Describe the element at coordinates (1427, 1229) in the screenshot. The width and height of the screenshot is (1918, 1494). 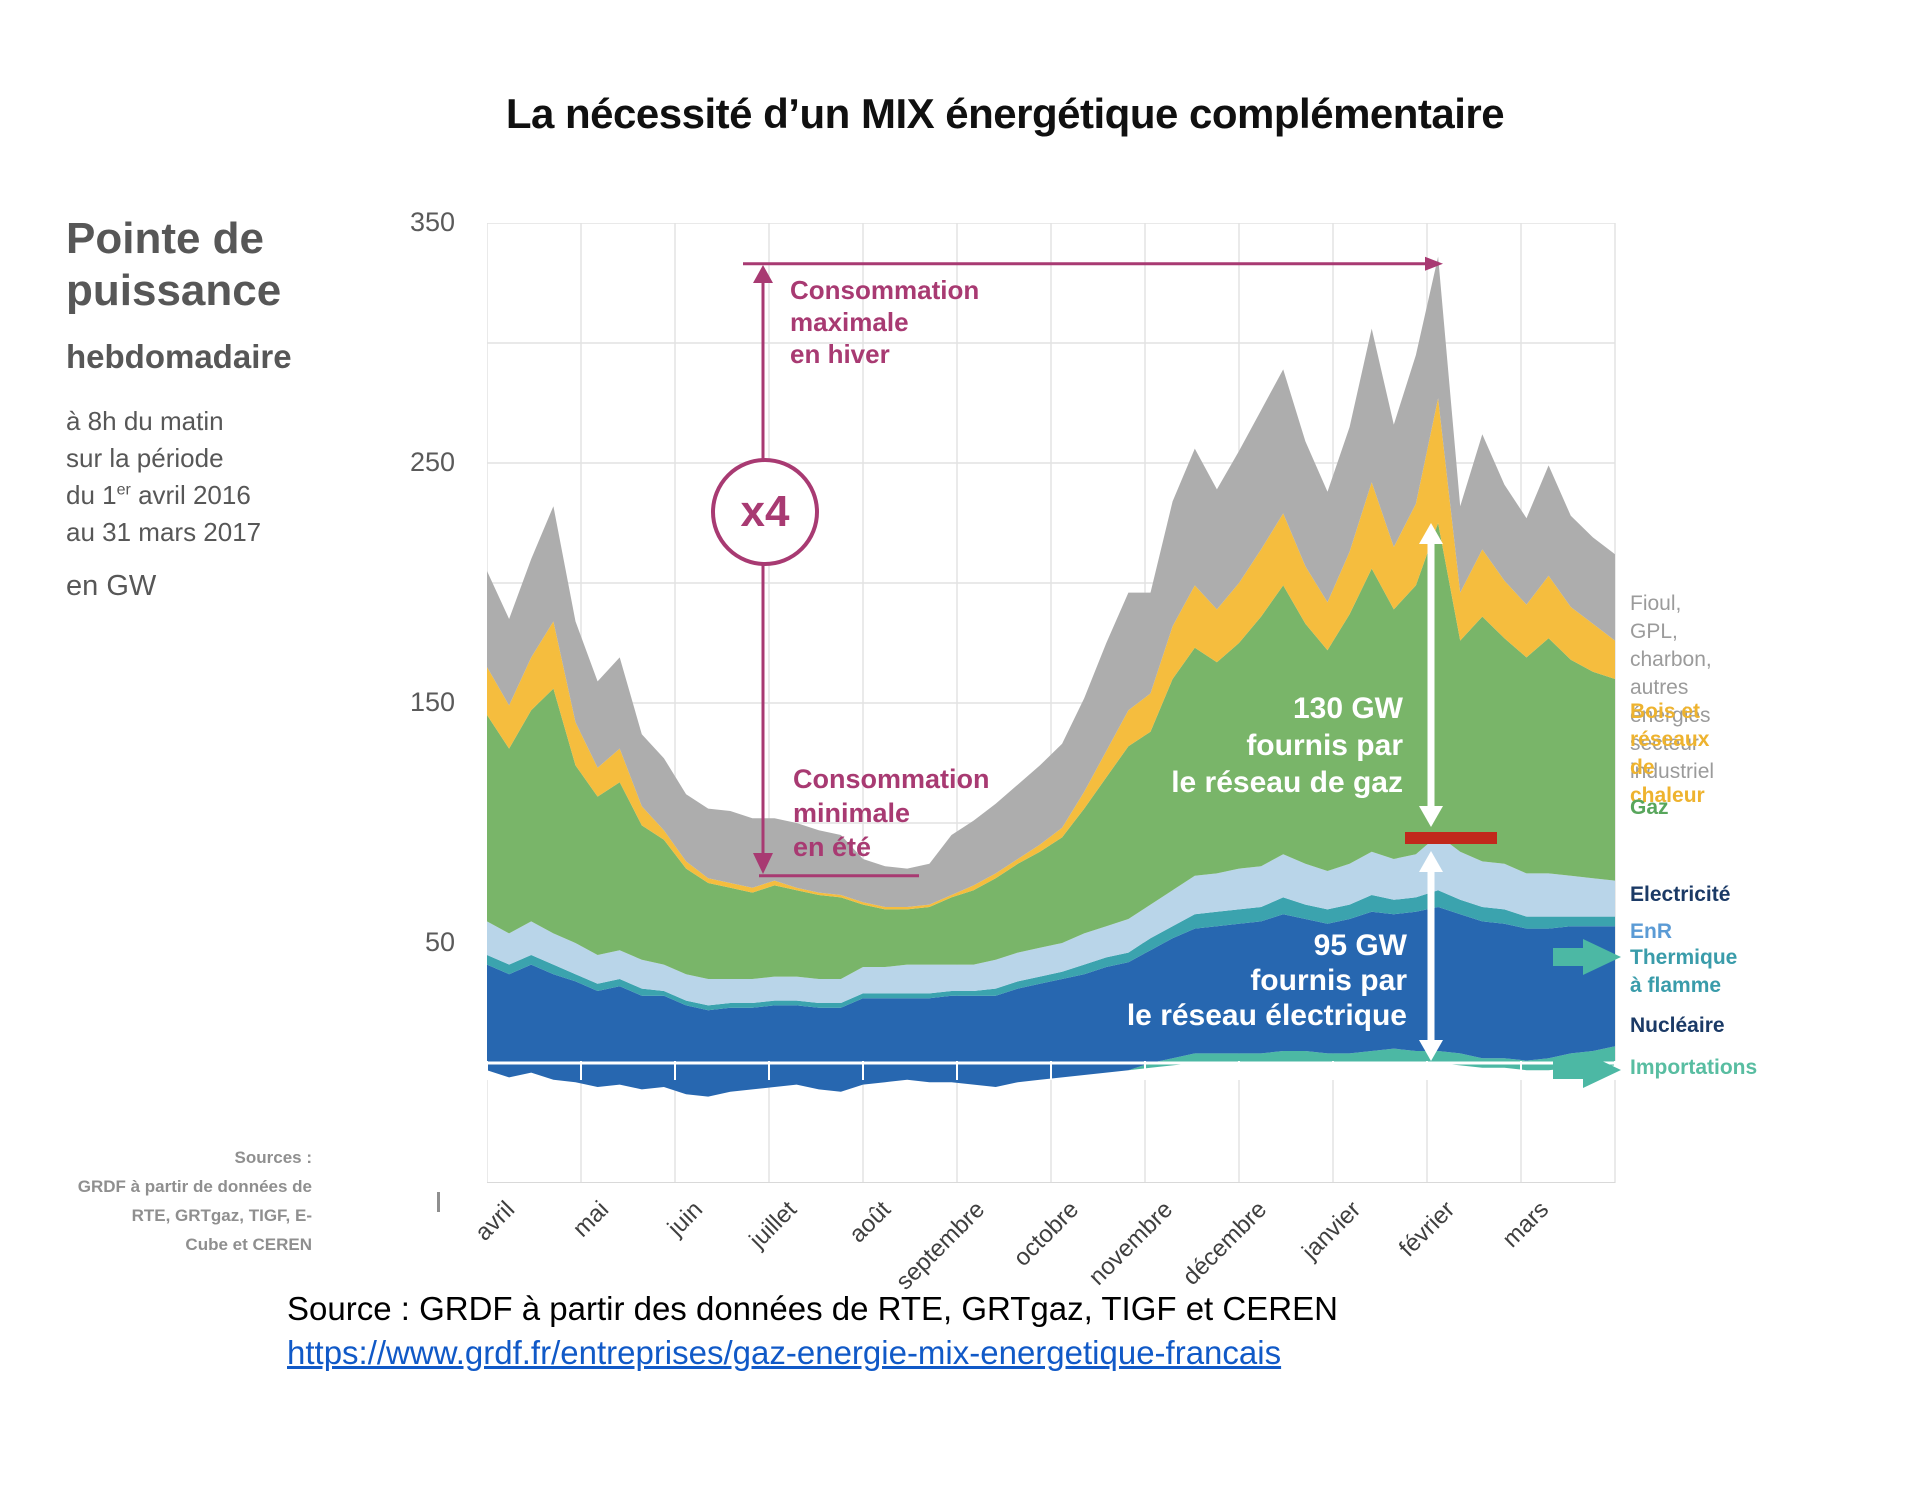
I see `x-label-février: février` at that location.